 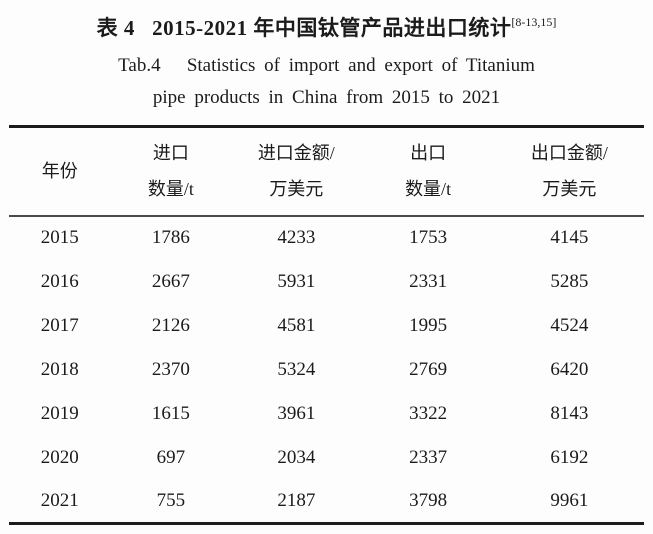 What do you see at coordinates (428, 281) in the screenshot?
I see `cell-export-qty: 2331` at bounding box center [428, 281].